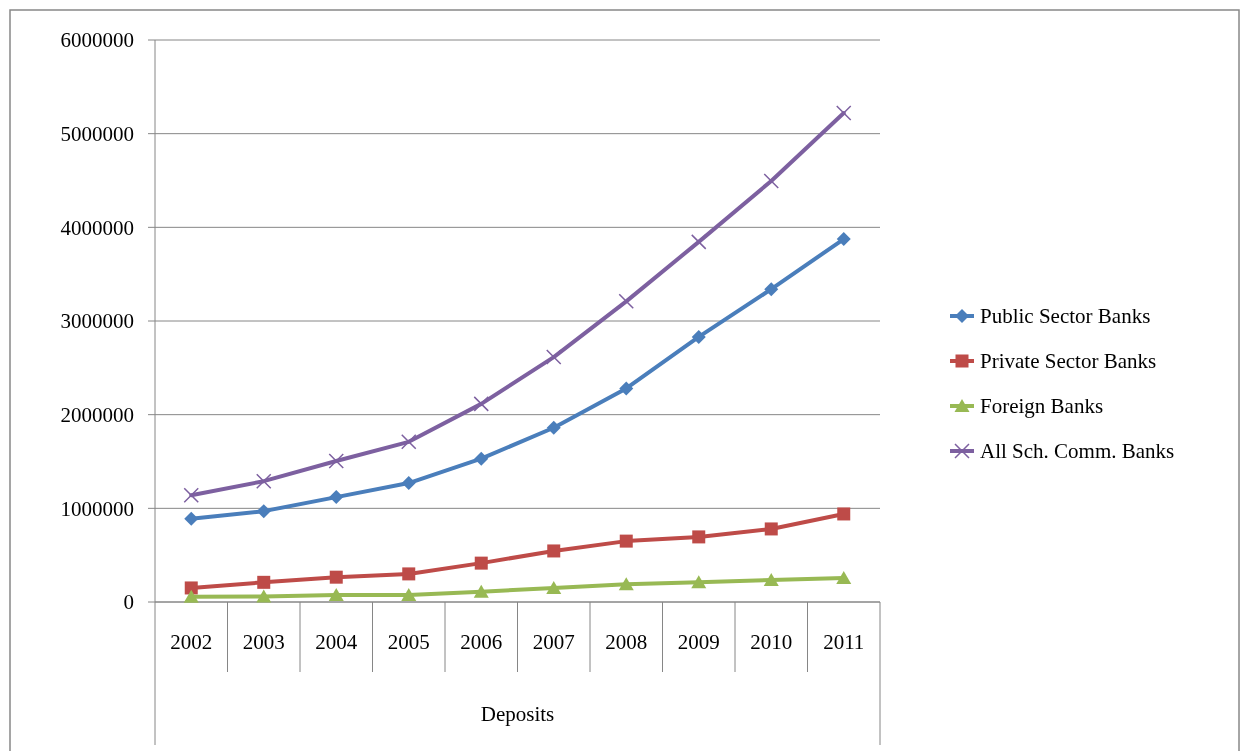  Describe the element at coordinates (1042, 406) in the screenshot. I see `legend-label: Foreign Banks` at that location.